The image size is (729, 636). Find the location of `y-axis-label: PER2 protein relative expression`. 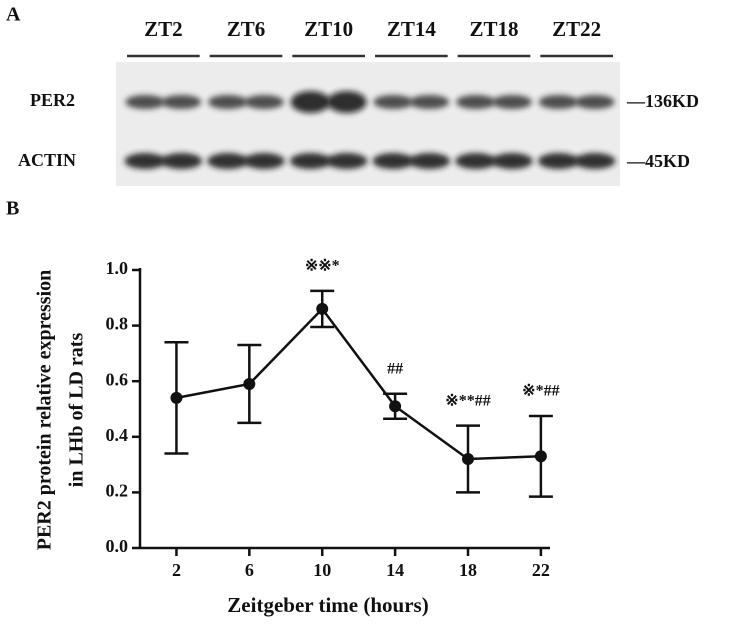

y-axis-label: PER2 protein relative expression is located at coordinates (45, 410).